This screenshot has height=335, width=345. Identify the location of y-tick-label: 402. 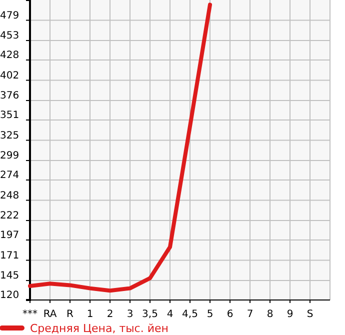
(10, 76).